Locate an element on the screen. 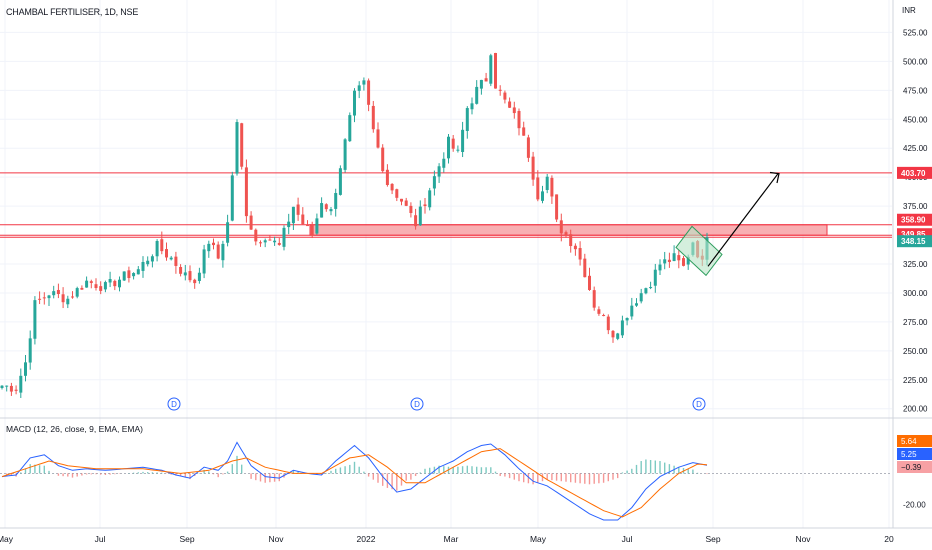 The width and height of the screenshot is (932, 550). target-arrow is located at coordinates (743, 219).